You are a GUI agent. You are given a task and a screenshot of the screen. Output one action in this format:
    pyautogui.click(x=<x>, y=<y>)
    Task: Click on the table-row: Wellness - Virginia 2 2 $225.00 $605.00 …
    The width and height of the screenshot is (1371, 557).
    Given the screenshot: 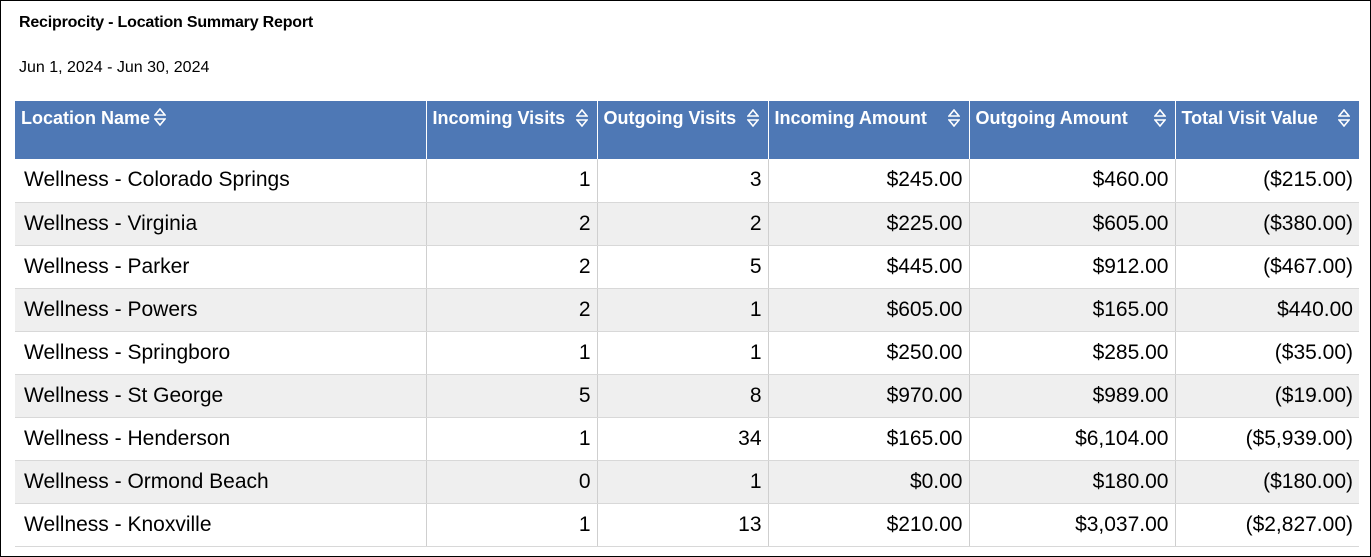 What is the action you would take?
    pyautogui.click(x=687, y=224)
    